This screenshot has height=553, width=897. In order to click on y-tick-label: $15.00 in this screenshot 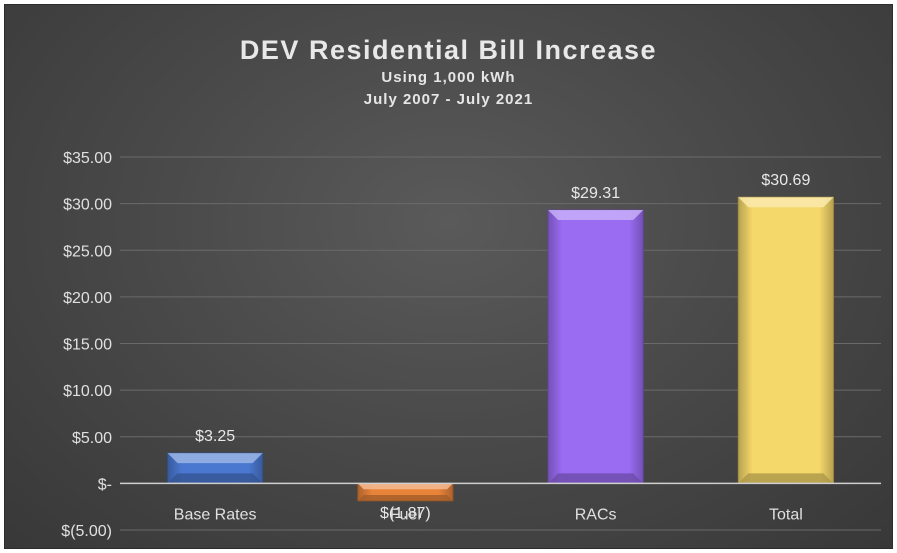, I will do `click(87, 345)`.